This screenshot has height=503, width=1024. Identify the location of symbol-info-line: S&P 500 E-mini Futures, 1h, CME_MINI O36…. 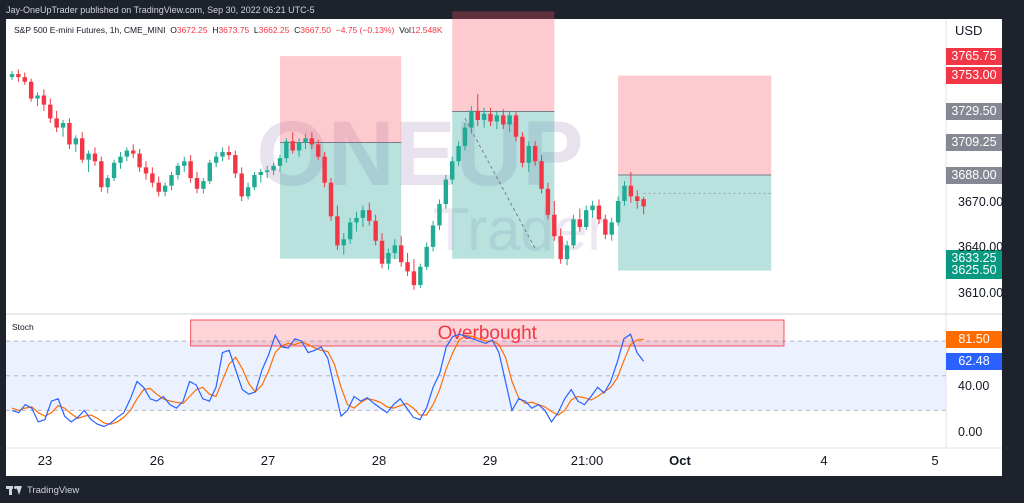
(228, 30).